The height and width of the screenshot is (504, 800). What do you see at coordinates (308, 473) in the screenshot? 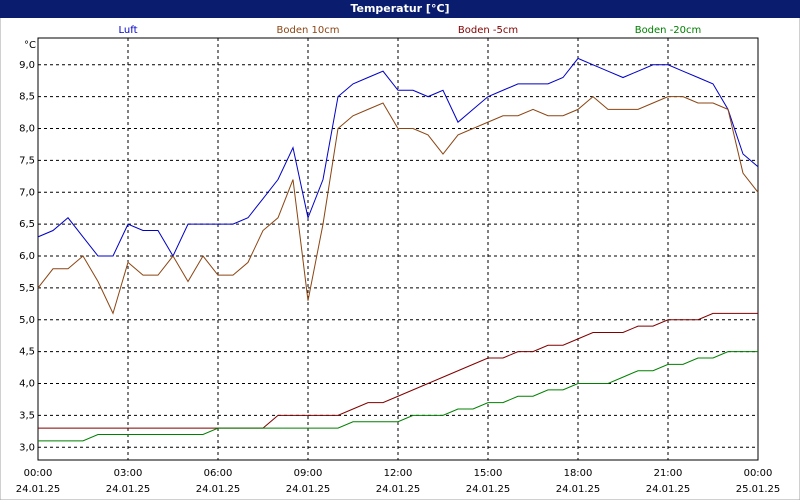
I see `x-tick-label: 09:00` at bounding box center [308, 473].